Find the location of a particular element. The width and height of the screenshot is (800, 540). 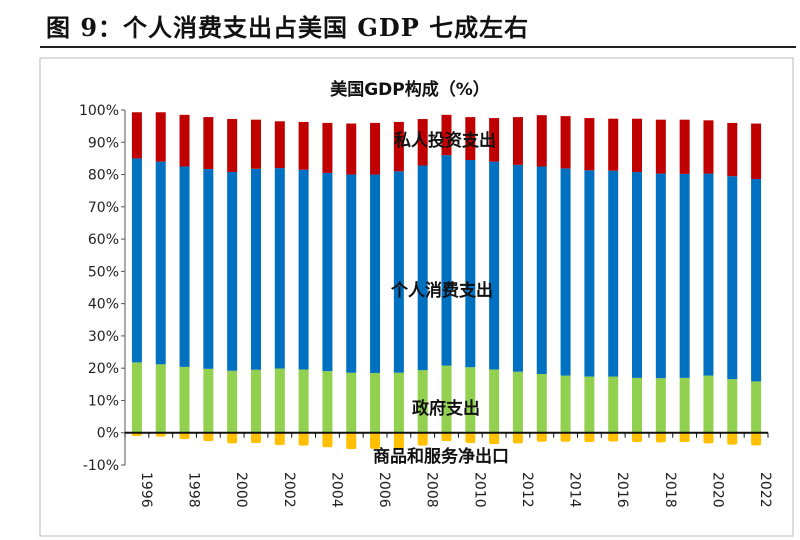

x-tick-label: 2000 is located at coordinates (241, 490).